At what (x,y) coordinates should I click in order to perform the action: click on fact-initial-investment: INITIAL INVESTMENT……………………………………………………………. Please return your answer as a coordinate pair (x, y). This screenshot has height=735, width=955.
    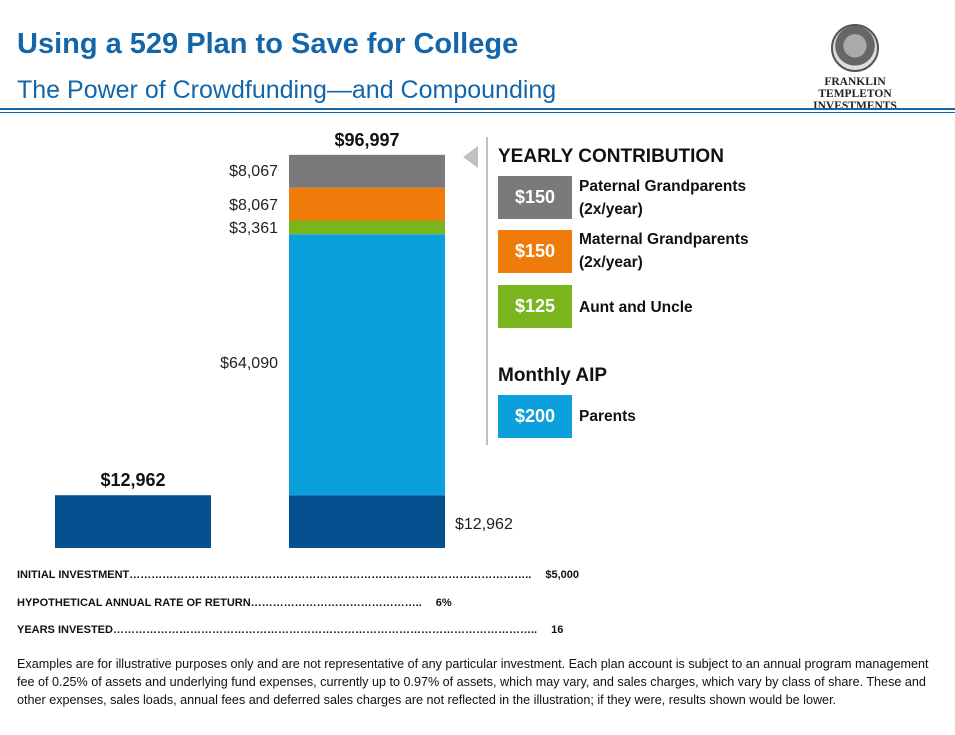
    Looking at the image, I should click on (274, 575).